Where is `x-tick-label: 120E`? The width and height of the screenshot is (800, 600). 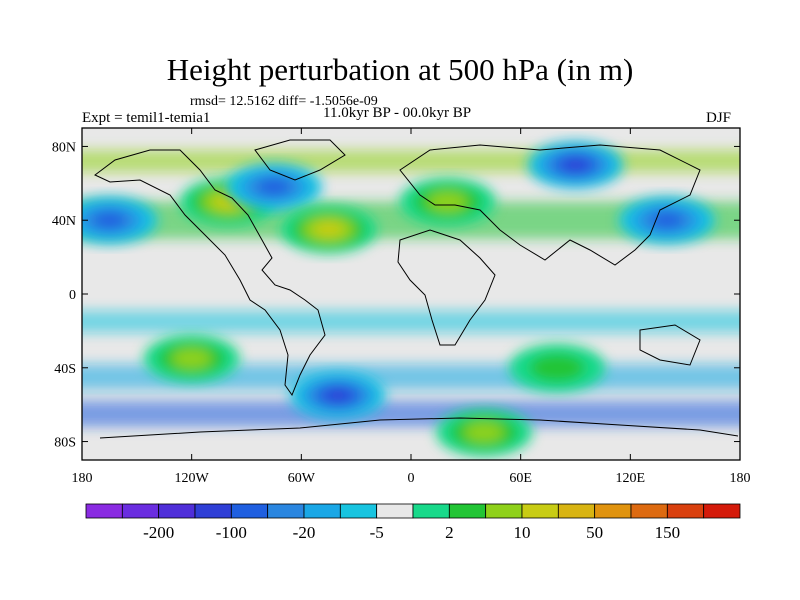 x-tick-label: 120E is located at coordinates (631, 478).